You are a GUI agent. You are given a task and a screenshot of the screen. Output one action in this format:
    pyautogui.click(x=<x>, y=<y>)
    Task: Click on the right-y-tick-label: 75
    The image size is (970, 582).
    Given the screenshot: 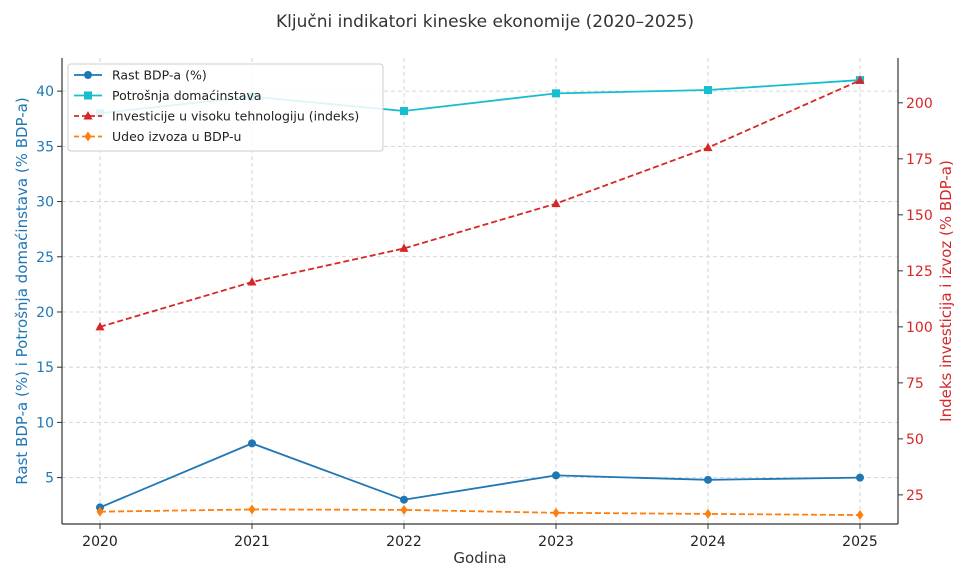 What is the action you would take?
    pyautogui.click(x=915, y=384)
    